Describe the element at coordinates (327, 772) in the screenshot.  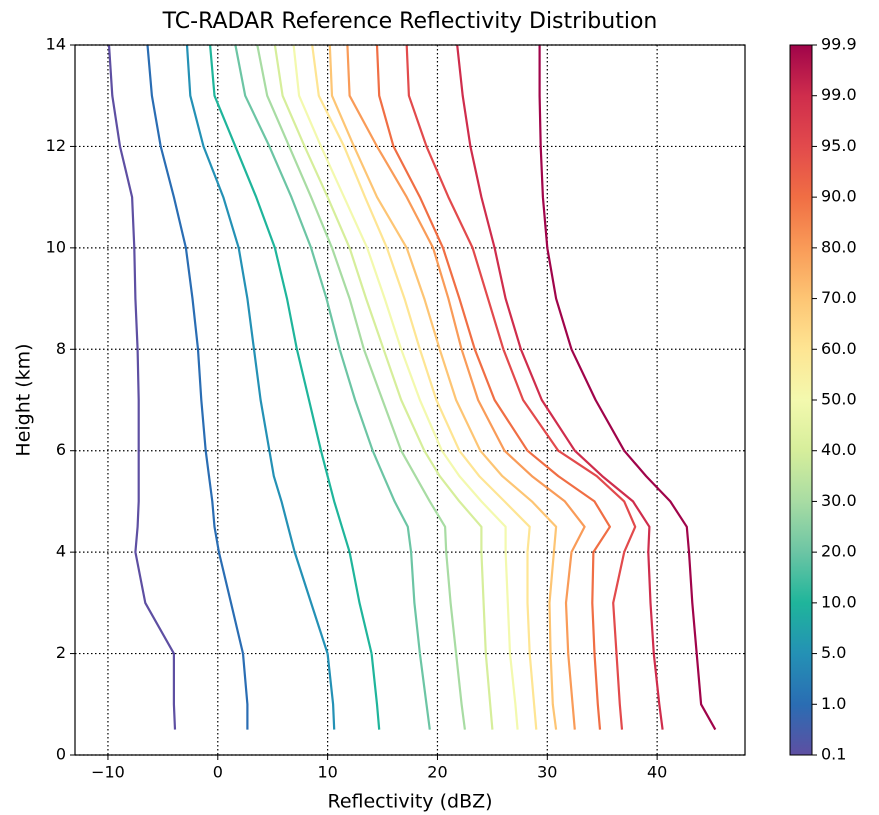
I see `x-tick-label: 10` at that location.